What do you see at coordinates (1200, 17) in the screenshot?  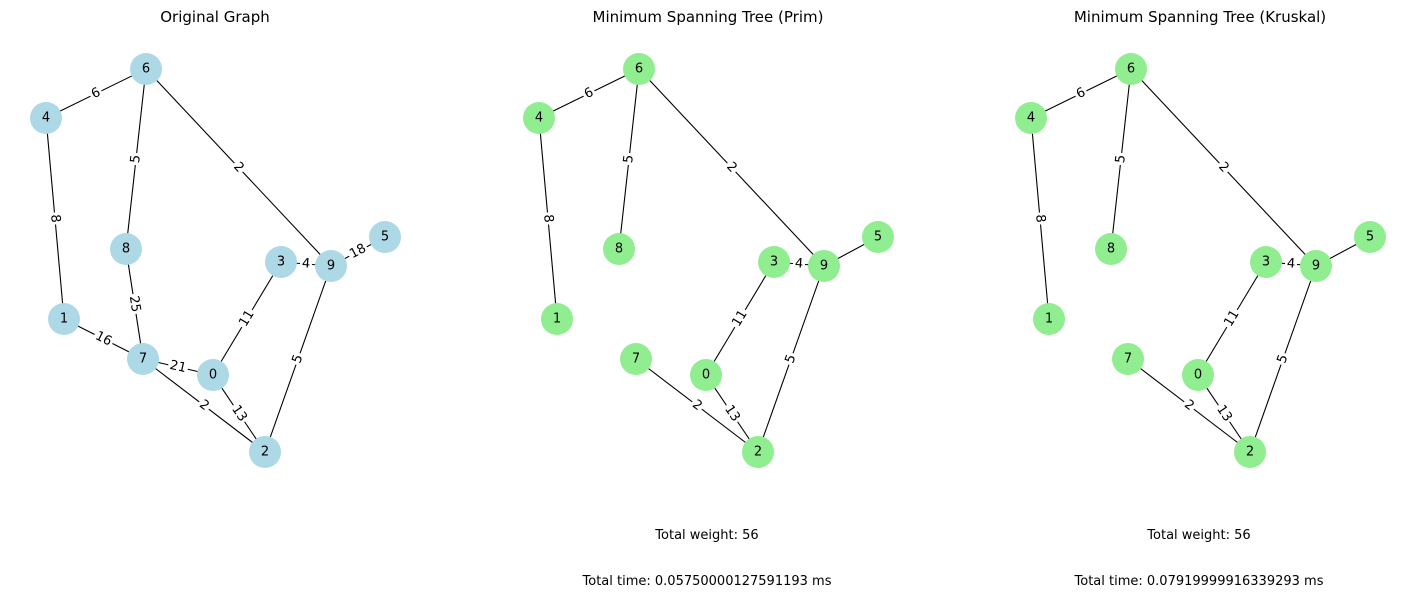 I see `panel-title: Minimum Spanning Tree (Kruskal)` at bounding box center [1200, 17].